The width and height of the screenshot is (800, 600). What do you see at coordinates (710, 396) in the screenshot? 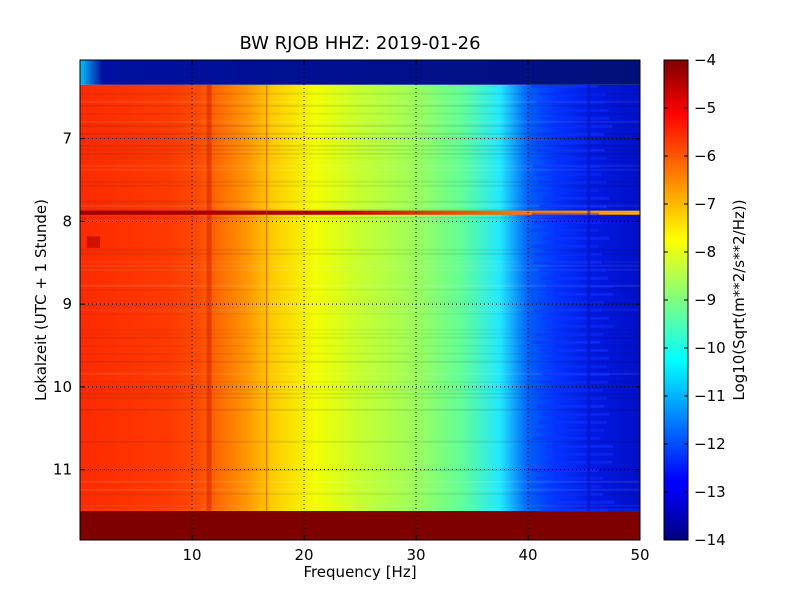
I see `colorbar-tick-label: −11` at bounding box center [710, 396].